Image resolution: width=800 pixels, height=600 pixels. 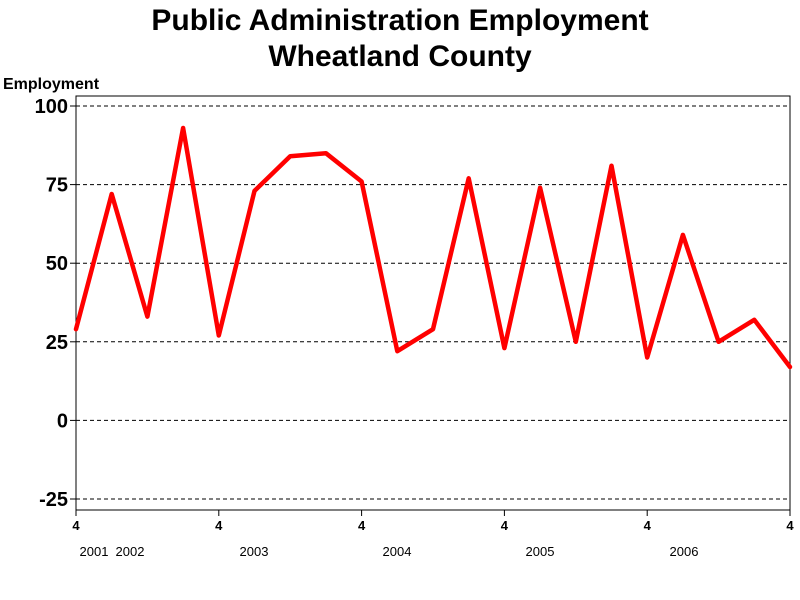 I want to click on x-year-label: 2002, so click(x=130, y=551).